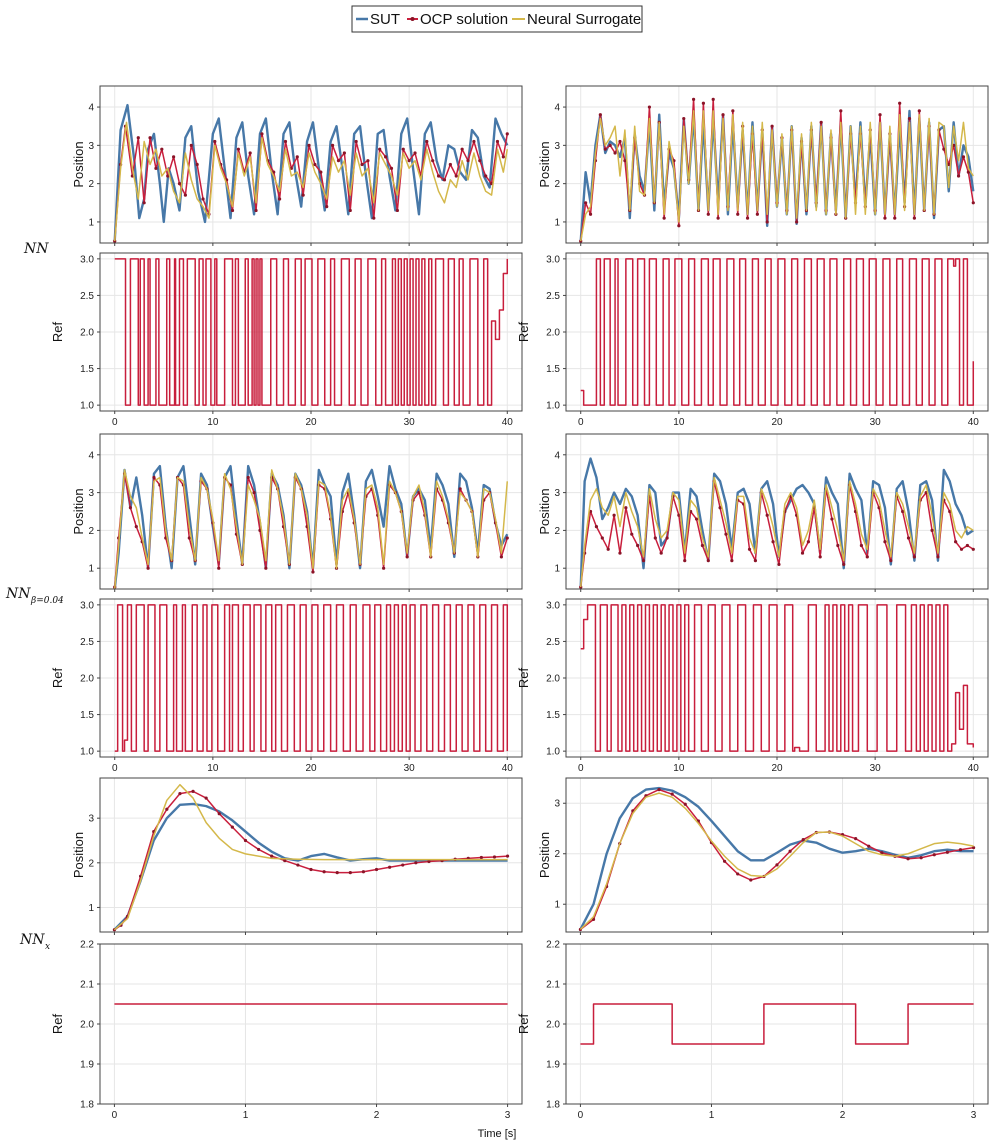  I want to click on x-tick-label: 20, so click(777, 768).